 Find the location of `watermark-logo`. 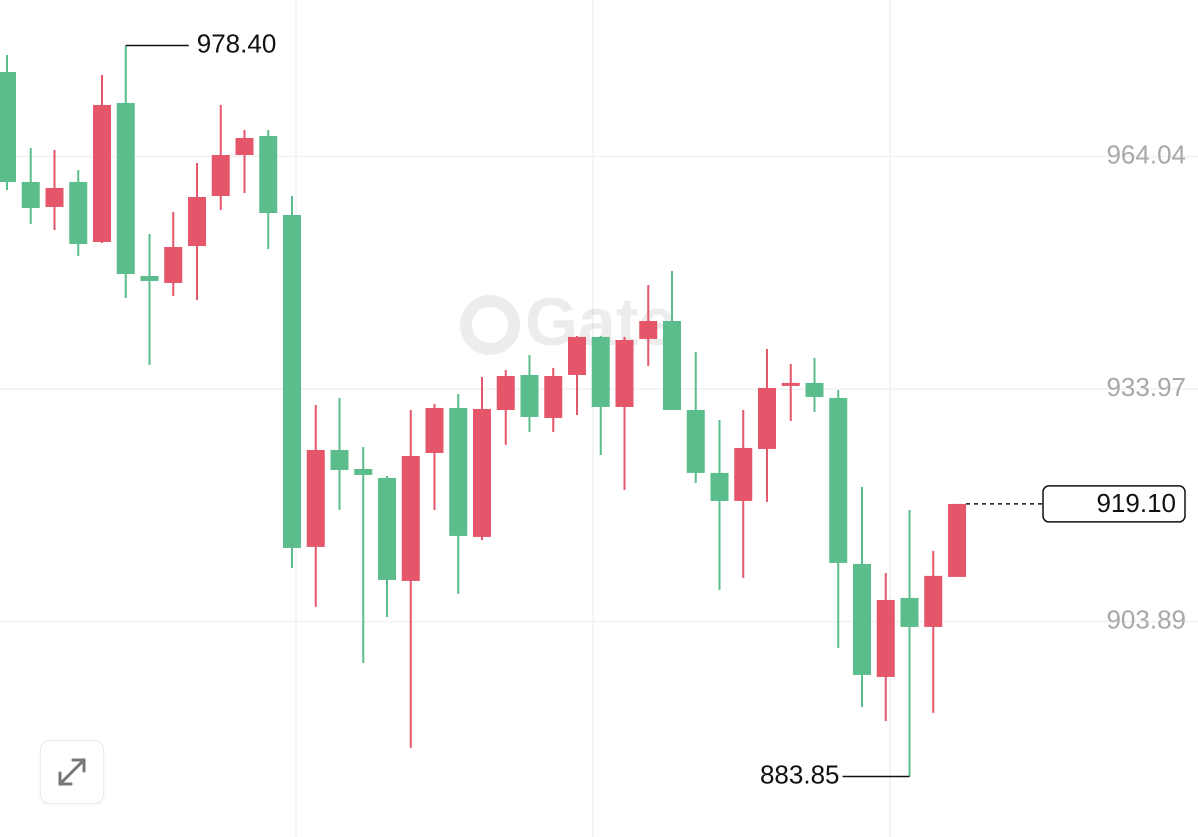

watermark-logo is located at coordinates (490, 325).